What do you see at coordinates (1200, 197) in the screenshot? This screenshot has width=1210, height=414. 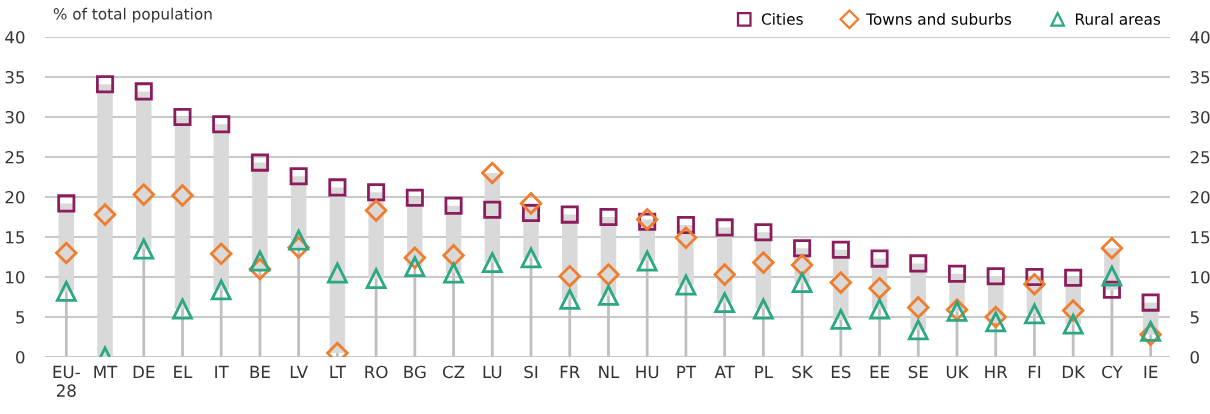 I see `y2-tick-label: 20` at bounding box center [1200, 197].